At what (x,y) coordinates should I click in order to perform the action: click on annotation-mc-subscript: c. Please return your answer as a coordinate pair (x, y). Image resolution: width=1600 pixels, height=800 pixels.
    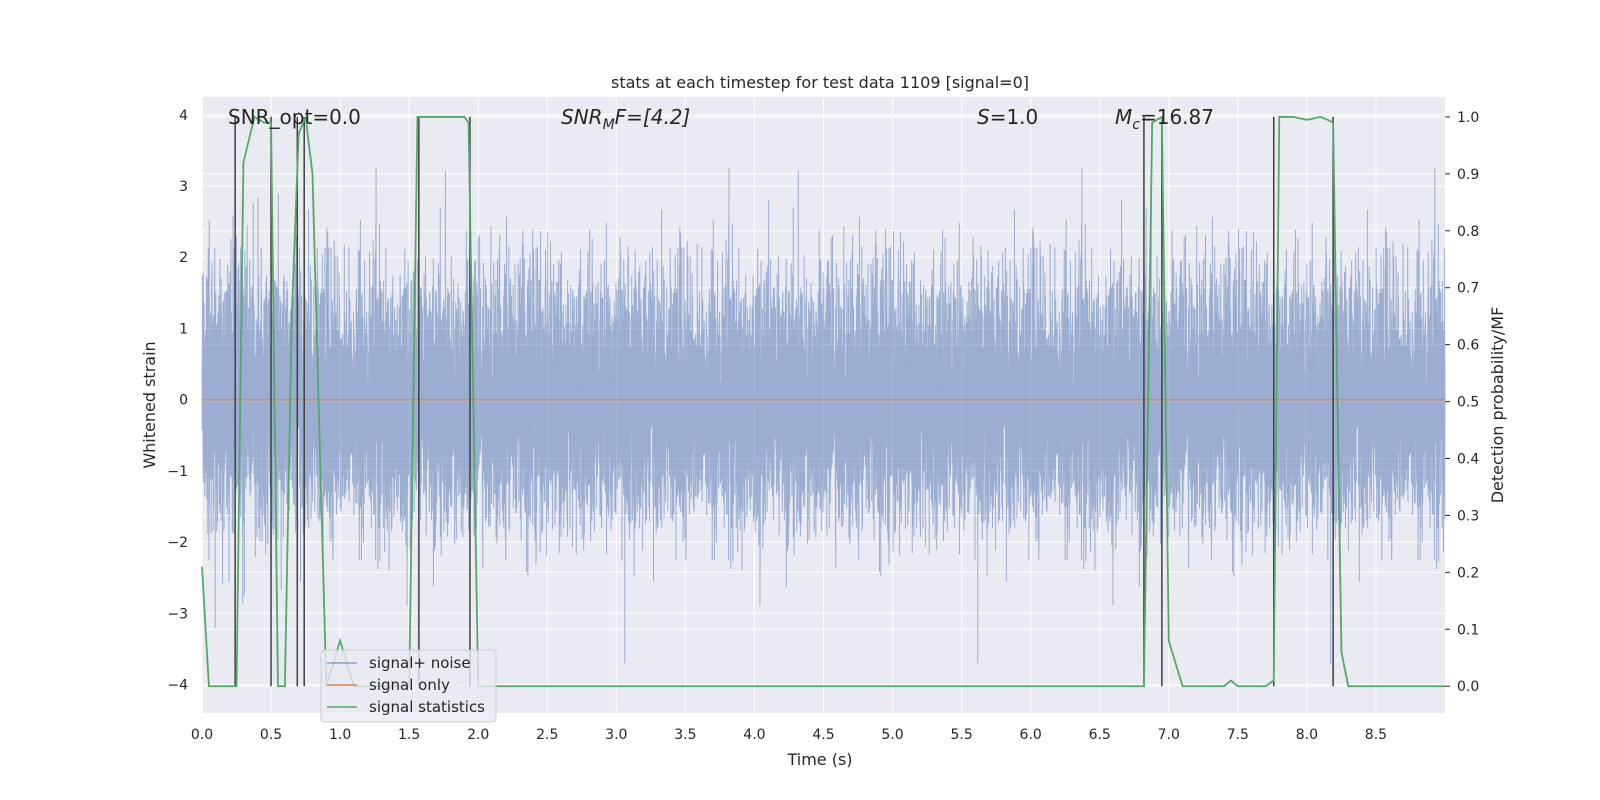
    Looking at the image, I should click on (1136, 125).